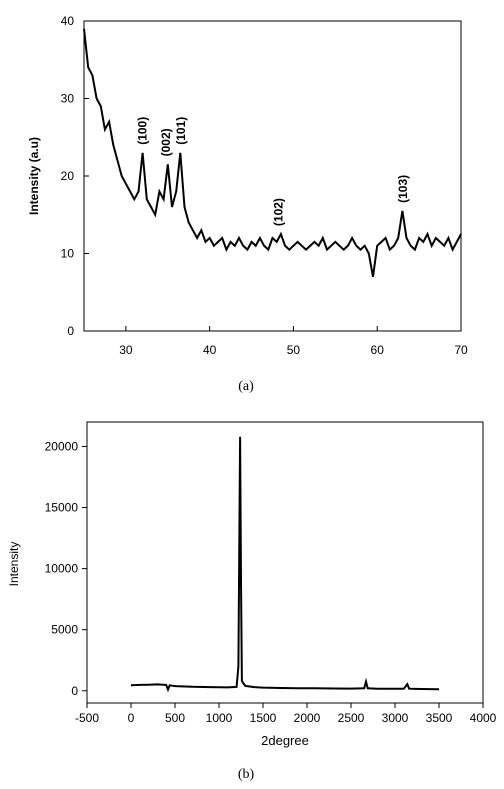 The height and width of the screenshot is (789, 504). What do you see at coordinates (131, 718) in the screenshot?
I see `chart-b-xtick-label: 0` at bounding box center [131, 718].